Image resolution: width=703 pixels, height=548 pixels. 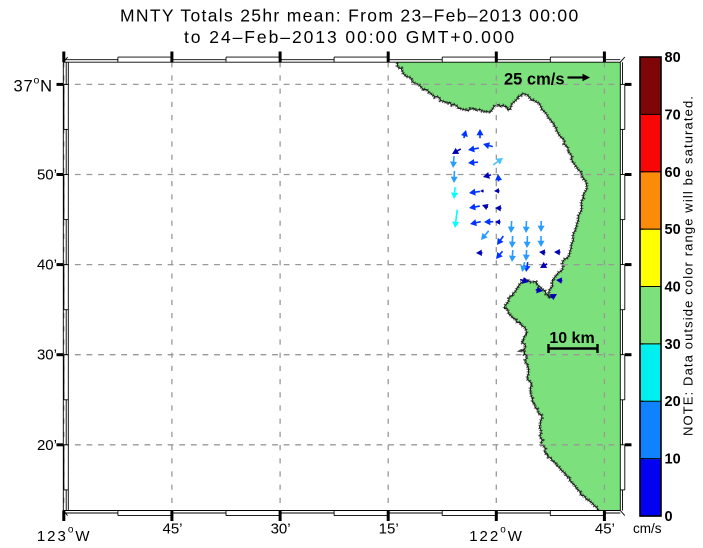 I want to click on svg-text: cm/s, so click(x=647, y=528).